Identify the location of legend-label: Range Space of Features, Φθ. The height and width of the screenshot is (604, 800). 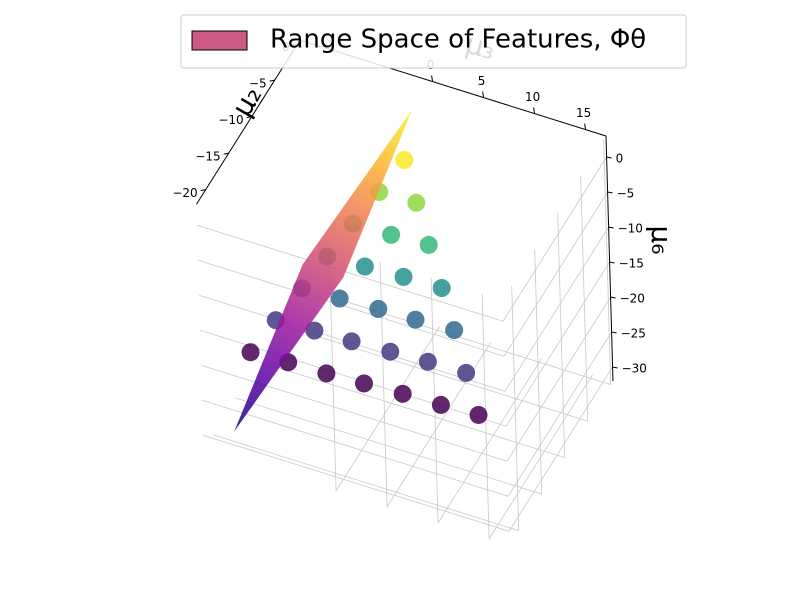
(458, 40).